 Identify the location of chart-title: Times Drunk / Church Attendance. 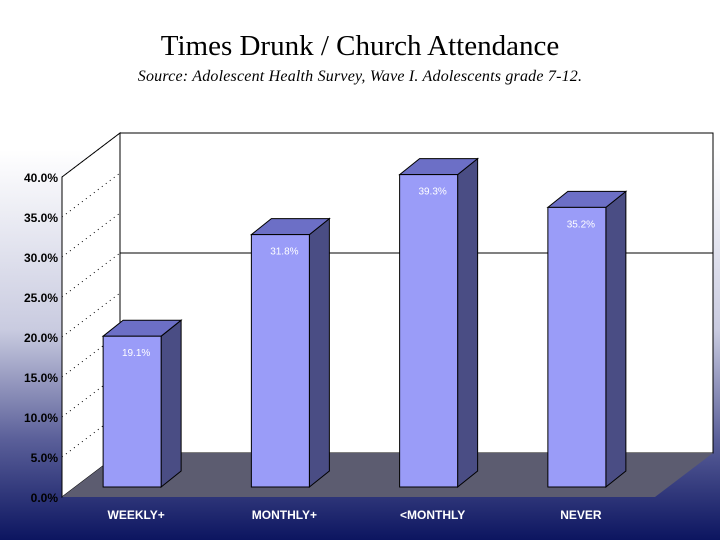
(360, 46).